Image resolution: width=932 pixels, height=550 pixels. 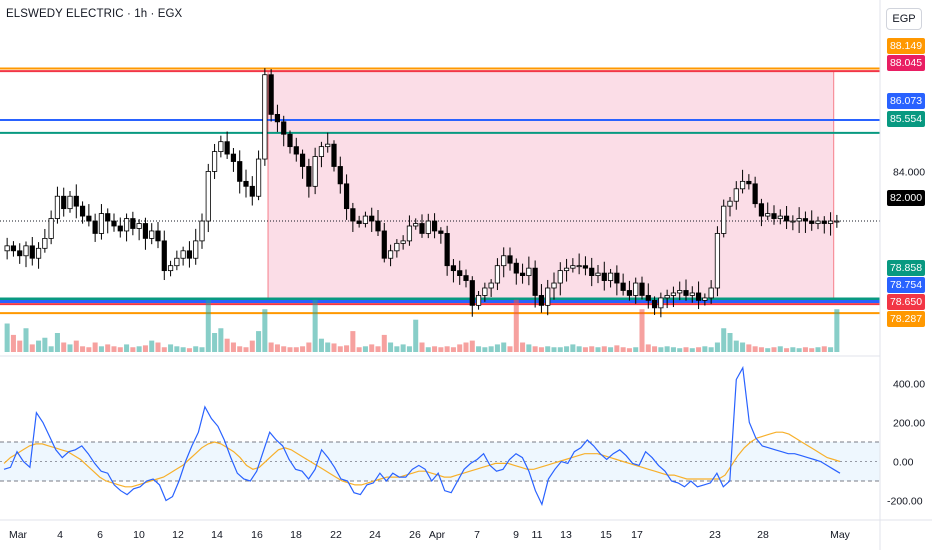 I want to click on time-tick-label: 13, so click(x=566, y=535).